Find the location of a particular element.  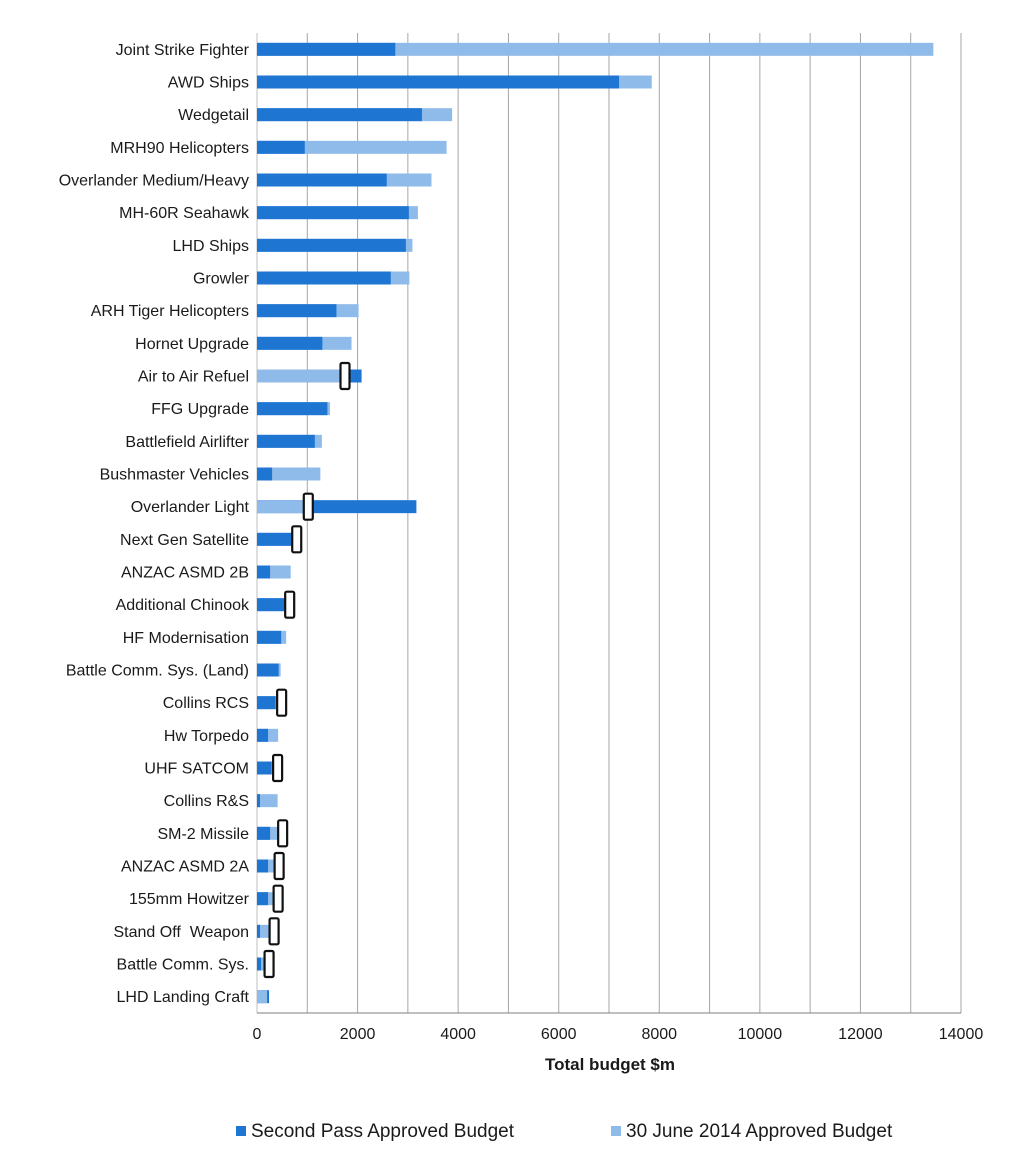

category-label-155mm-howitzer: 155mm Howitzer is located at coordinates (189, 899).